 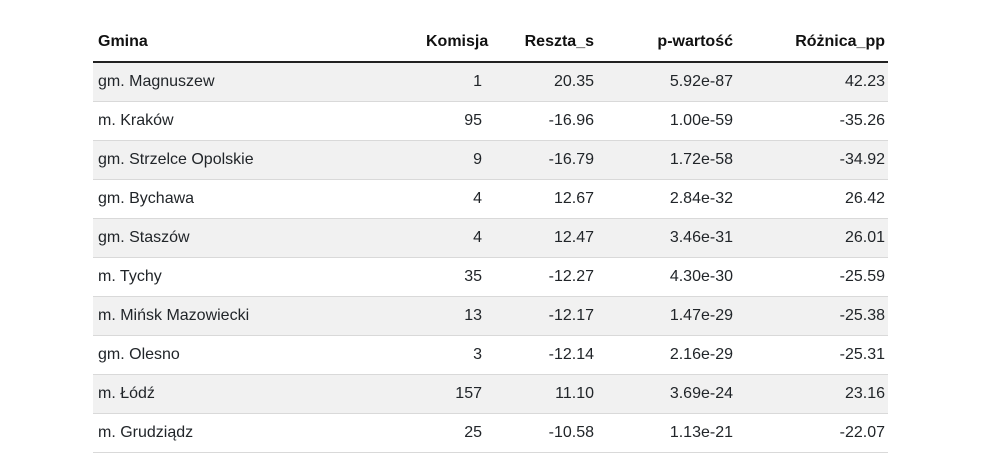 What do you see at coordinates (258, 160) in the screenshot?
I see `cell-gmina: gm. Strzelce Opolskie` at bounding box center [258, 160].